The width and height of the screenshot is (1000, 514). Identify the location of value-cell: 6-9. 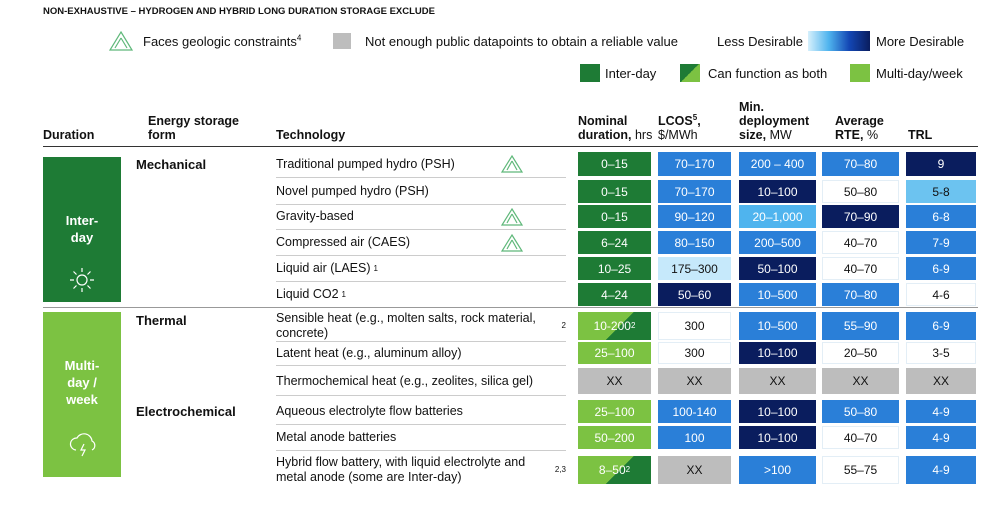
(941, 326).